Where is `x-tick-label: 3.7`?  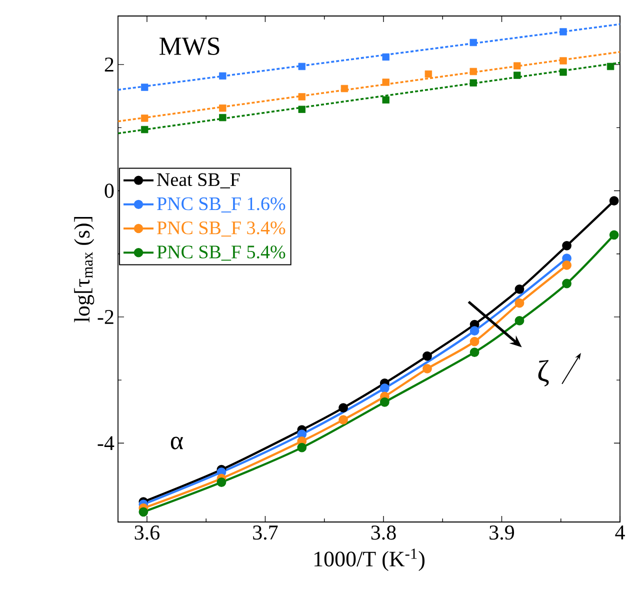
x-tick-label: 3.7 is located at coordinates (265, 533).